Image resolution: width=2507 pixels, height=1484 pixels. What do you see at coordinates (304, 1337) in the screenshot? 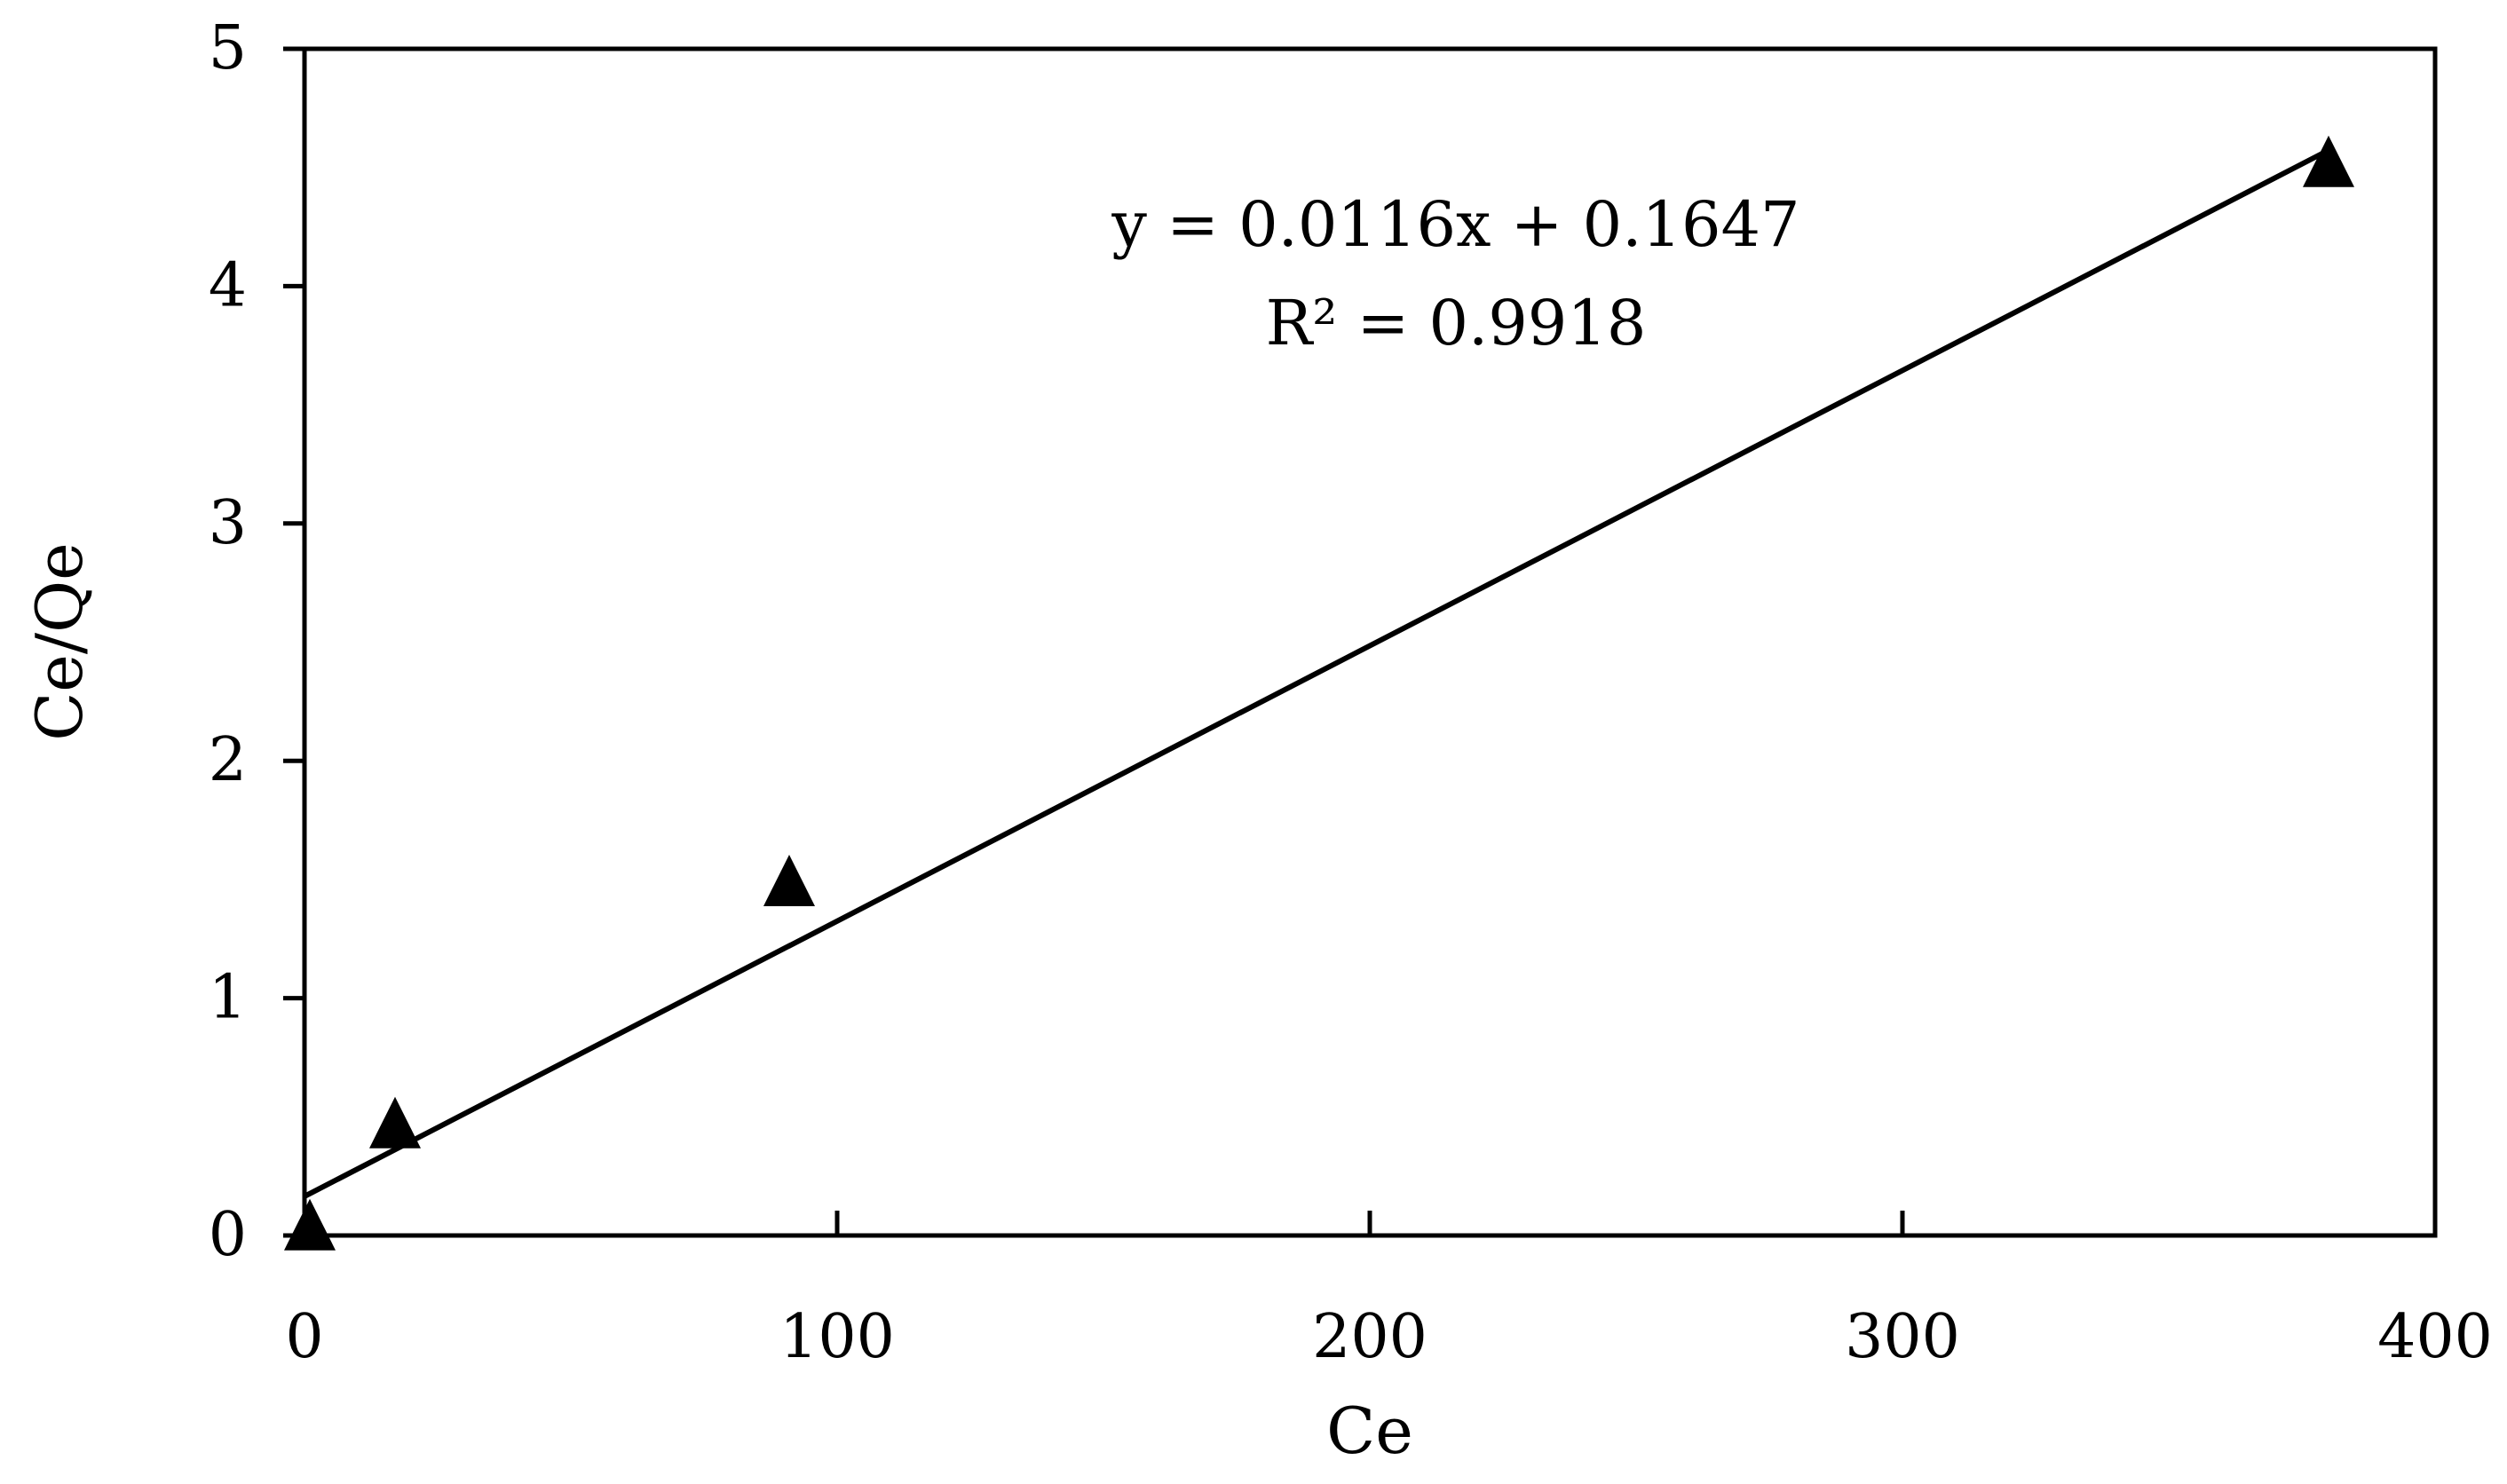
I see `x-tick-label: 0` at bounding box center [304, 1337].